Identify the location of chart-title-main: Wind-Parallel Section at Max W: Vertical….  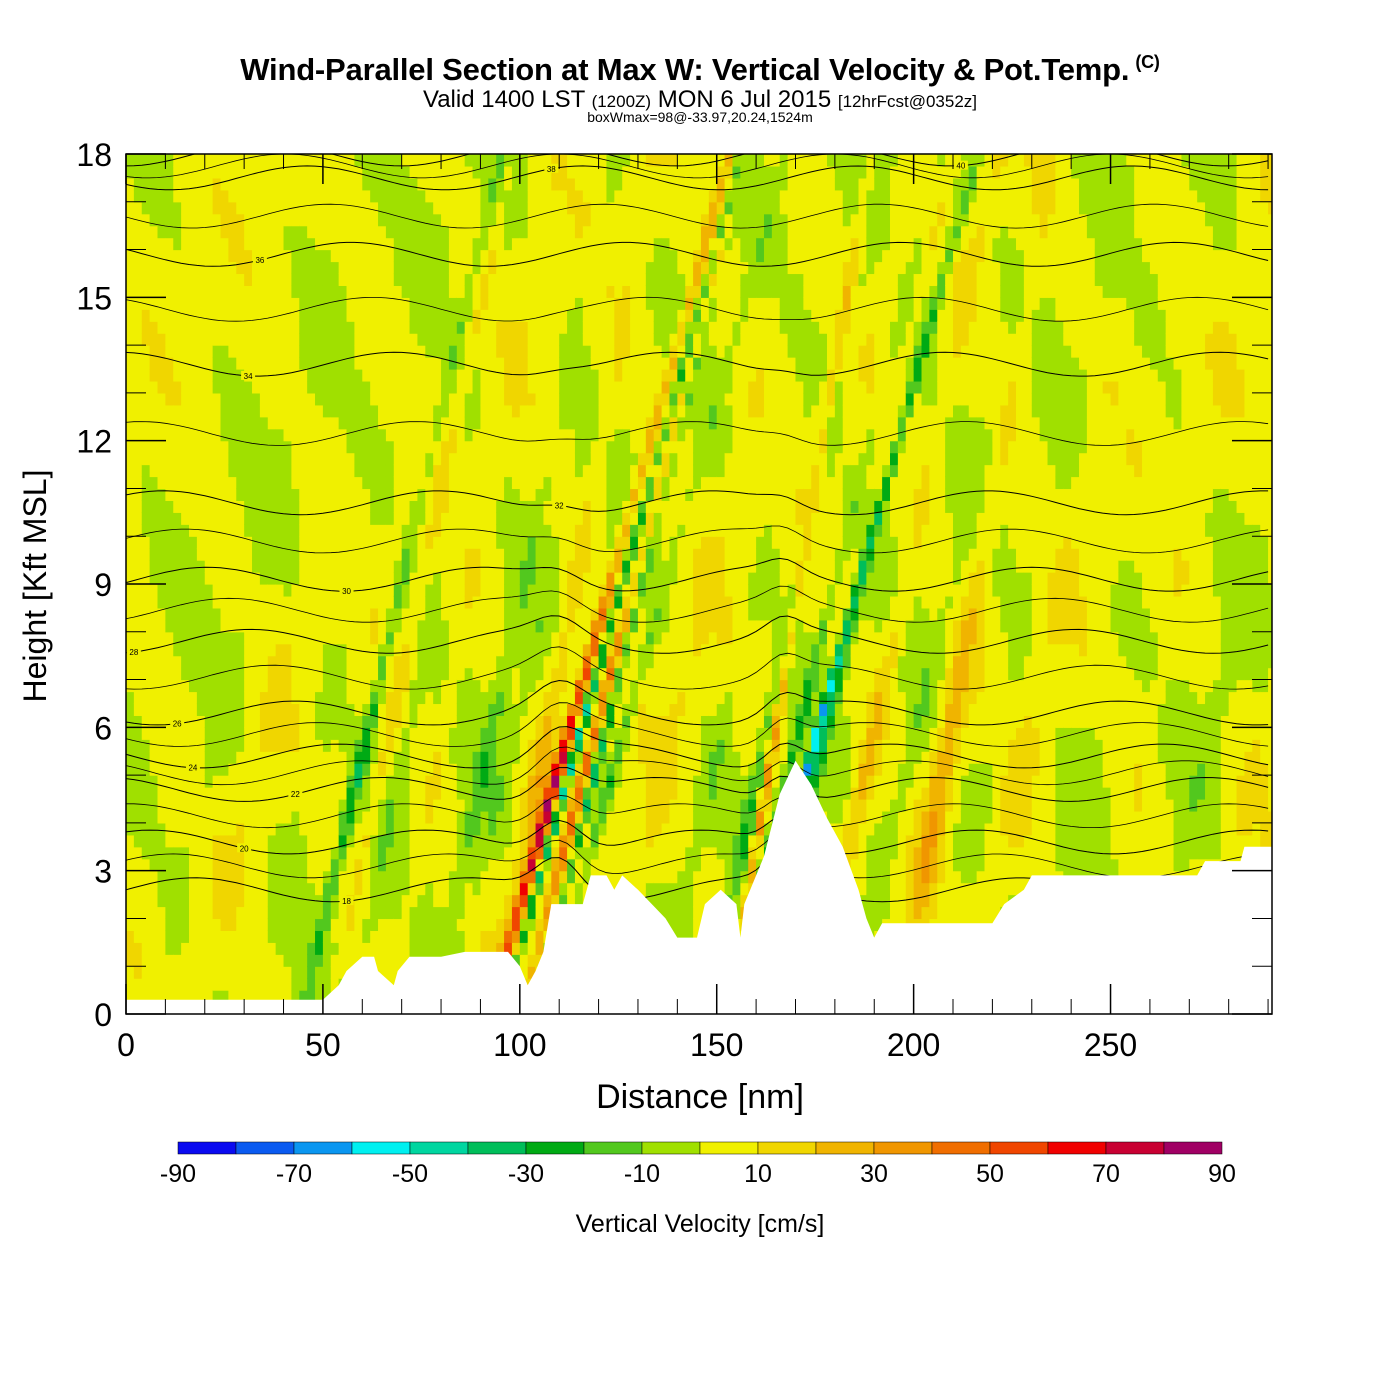
(685, 69).